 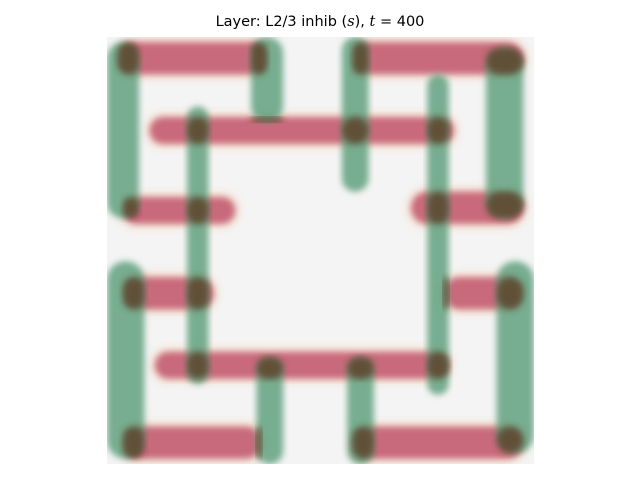 I want to click on title-eq: =, so click(x=386, y=22).